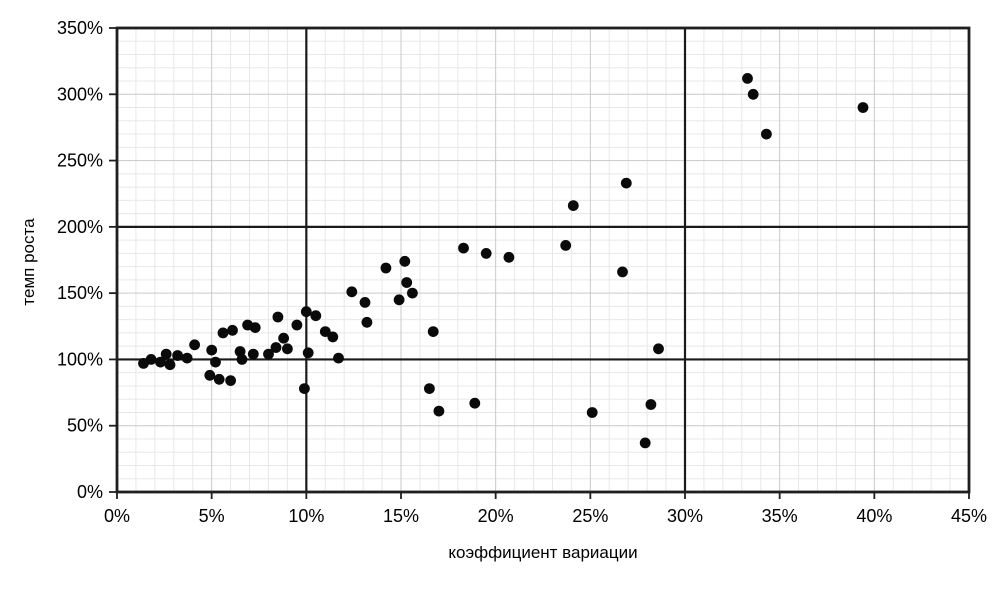 Image resolution: width=1003 pixels, height=591 pixels. Describe the element at coordinates (496, 516) in the screenshot. I see `x-tick-label: 20%` at that location.